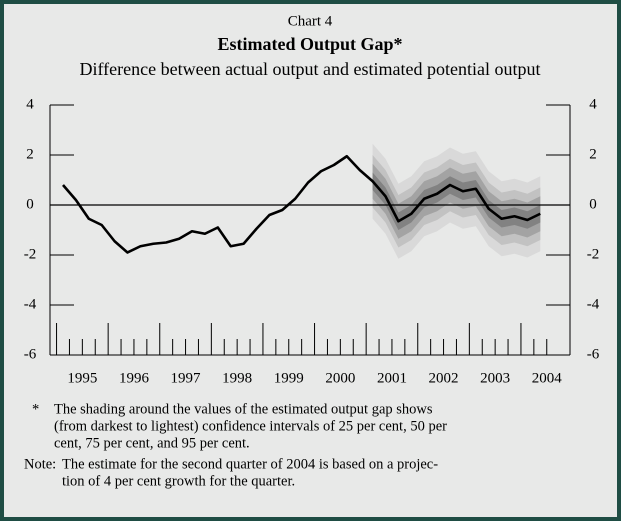  Describe the element at coordinates (186, 378) in the screenshot. I see `x-tick-label: 1997` at that location.